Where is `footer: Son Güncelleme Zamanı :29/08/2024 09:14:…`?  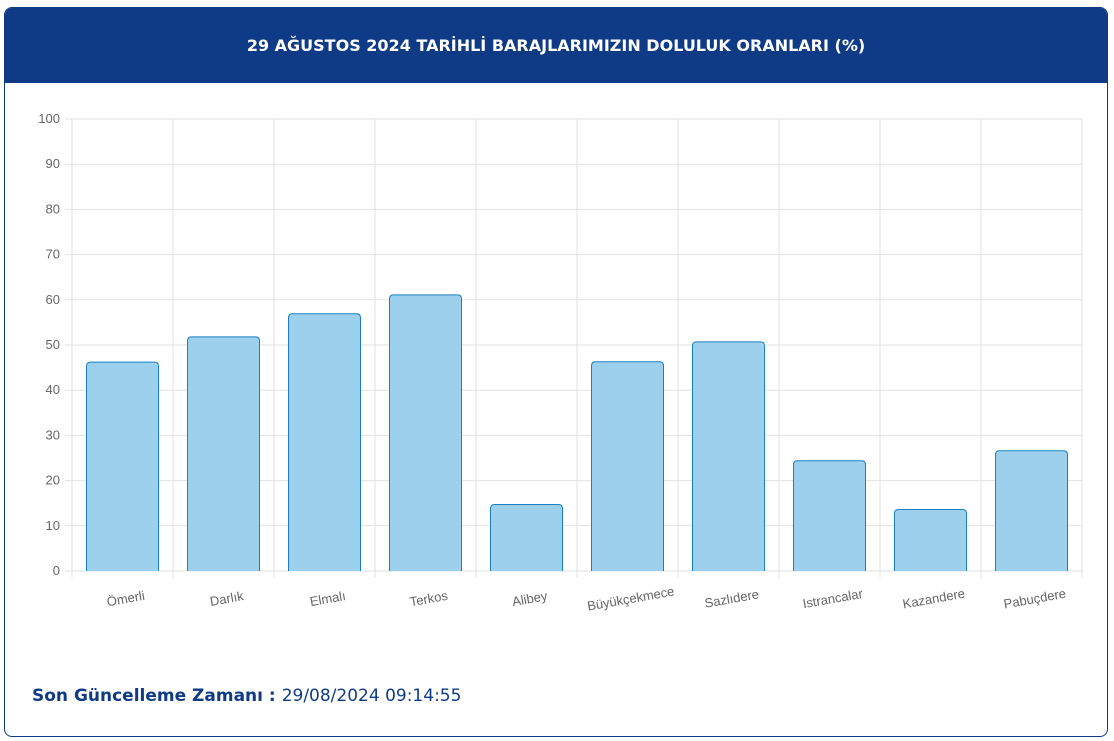
footer: Son Güncelleme Zamanı :29/08/2024 09:14:… is located at coordinates (246, 696).